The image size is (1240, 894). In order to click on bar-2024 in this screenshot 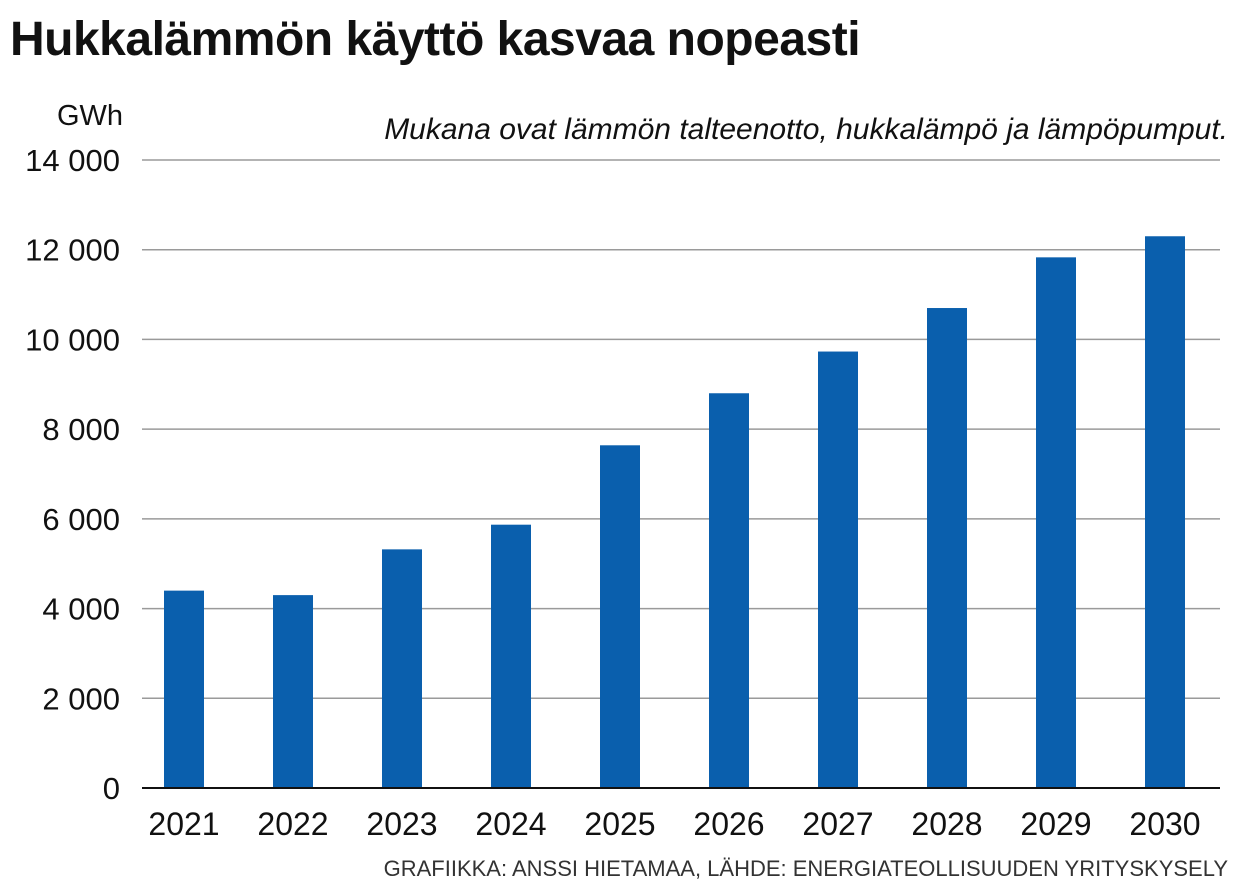, I will do `click(511, 656)`.